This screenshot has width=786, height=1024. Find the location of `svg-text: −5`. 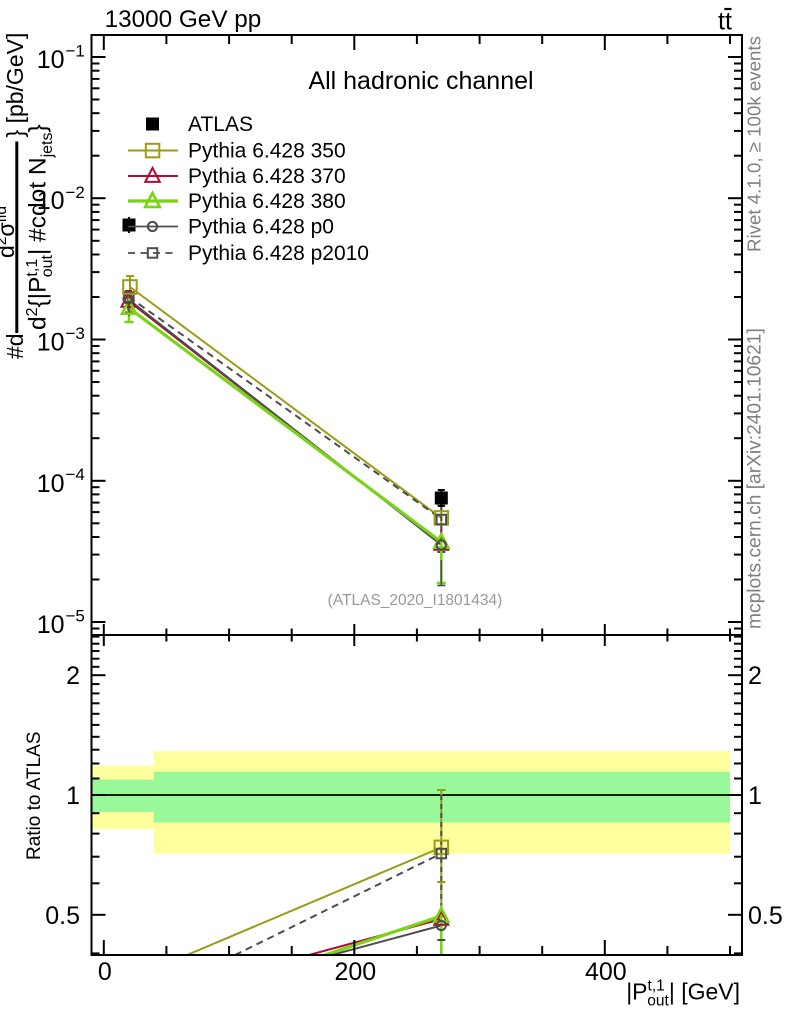

svg-text: −5 is located at coordinates (75, 616).